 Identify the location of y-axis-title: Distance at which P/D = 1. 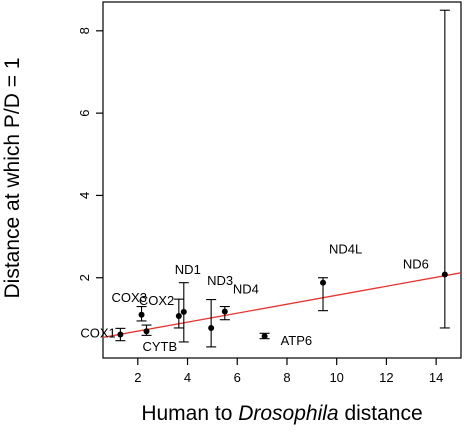
(12, 177).